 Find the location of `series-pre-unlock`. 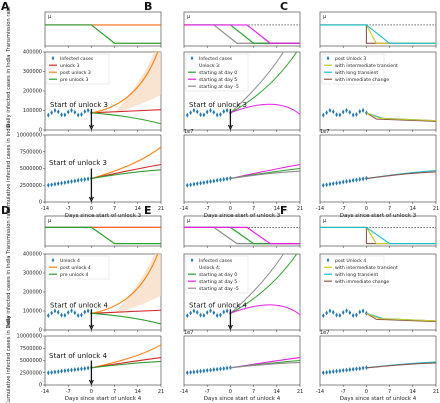

series-pre-unlock is located at coordinates (126, 118).